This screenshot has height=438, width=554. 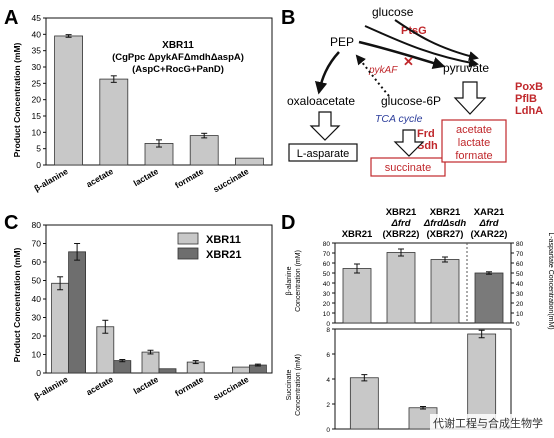 What do you see at coordinates (321, 101) in the screenshot?
I see `oxaloacetate-label: oxaloacetate` at bounding box center [321, 101].